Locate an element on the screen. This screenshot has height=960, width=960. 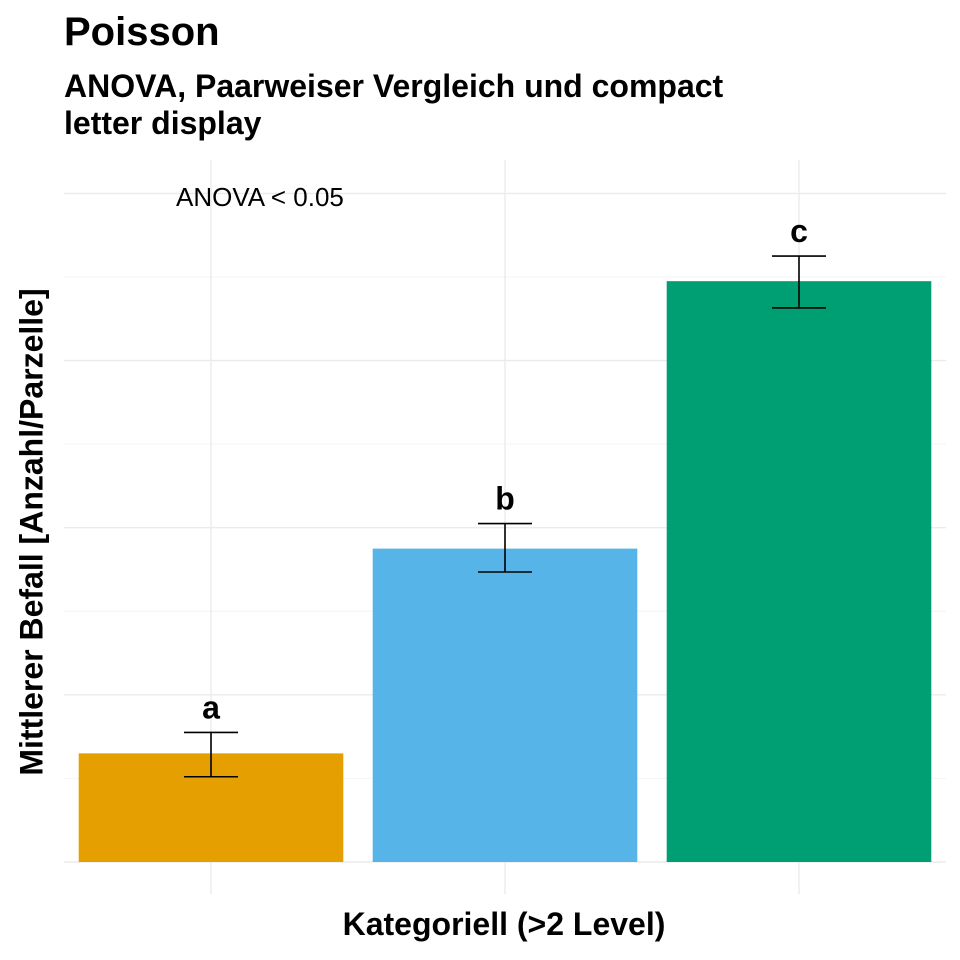
x-axis-label: Kategoriell (>2 Level) is located at coordinates (504, 924).